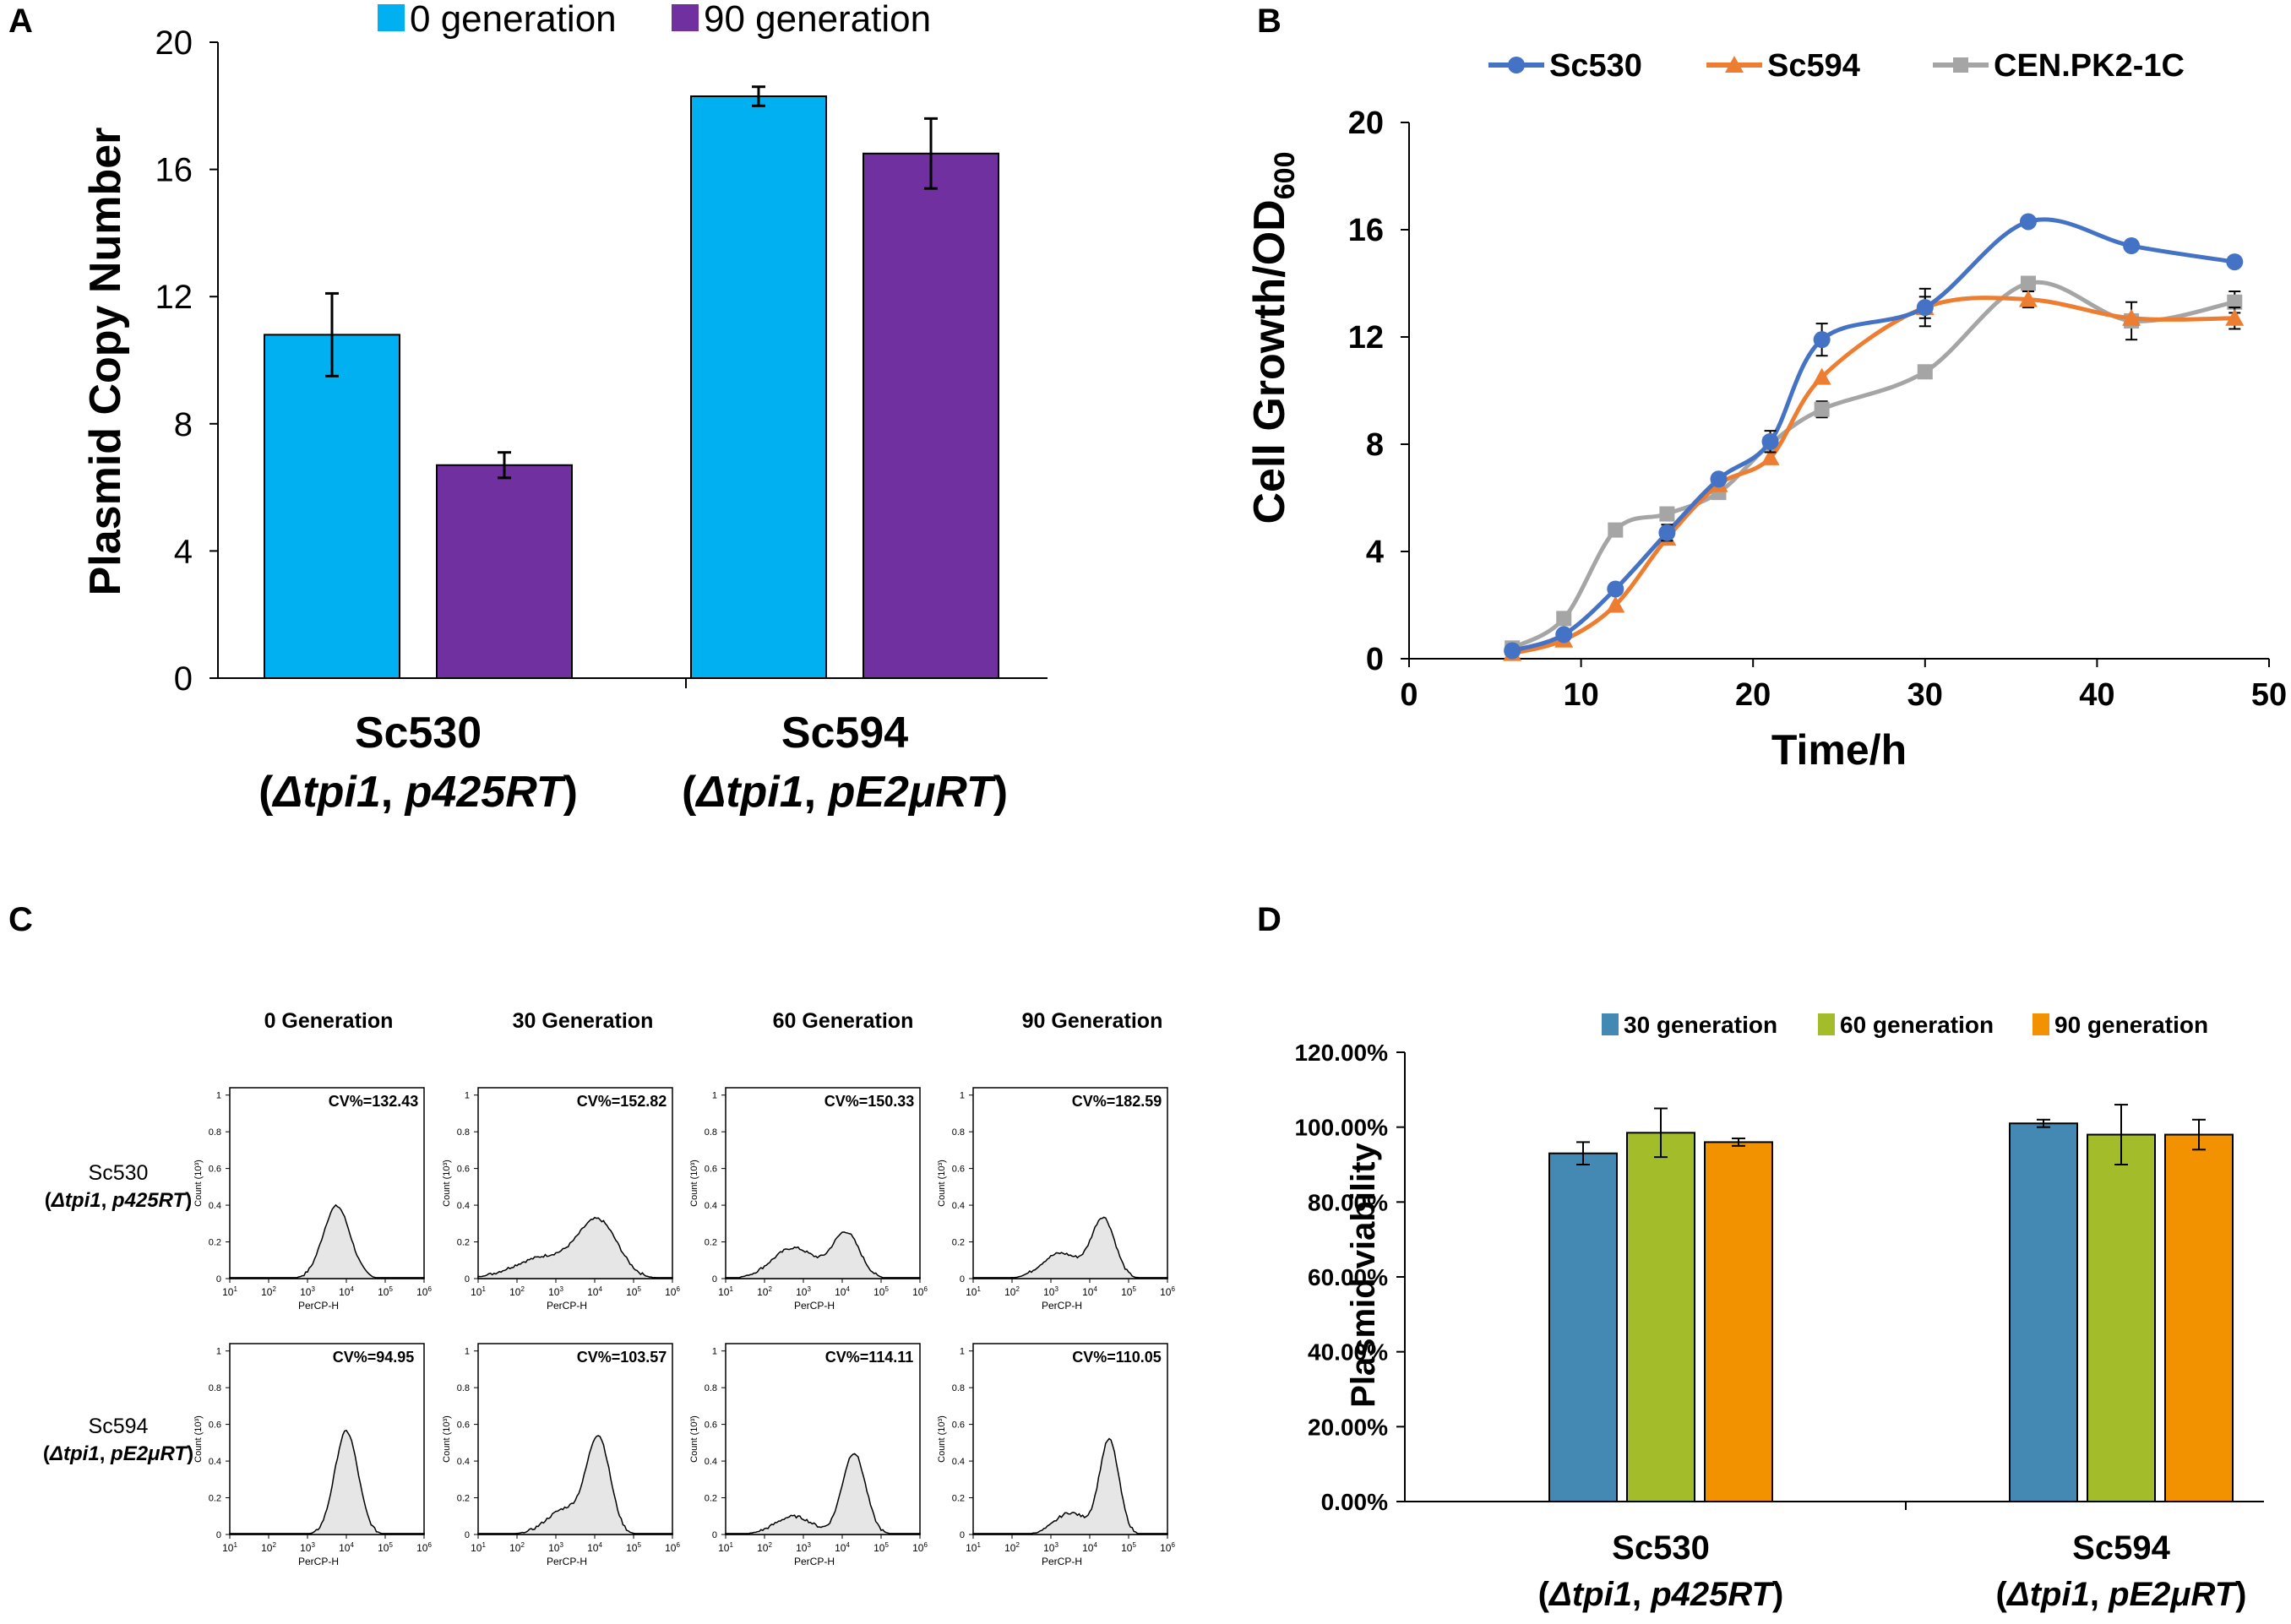 The image size is (2291, 1624). What do you see at coordinates (374, 1357) in the screenshot?
I see `cv-label: CV%=94.95` at bounding box center [374, 1357].